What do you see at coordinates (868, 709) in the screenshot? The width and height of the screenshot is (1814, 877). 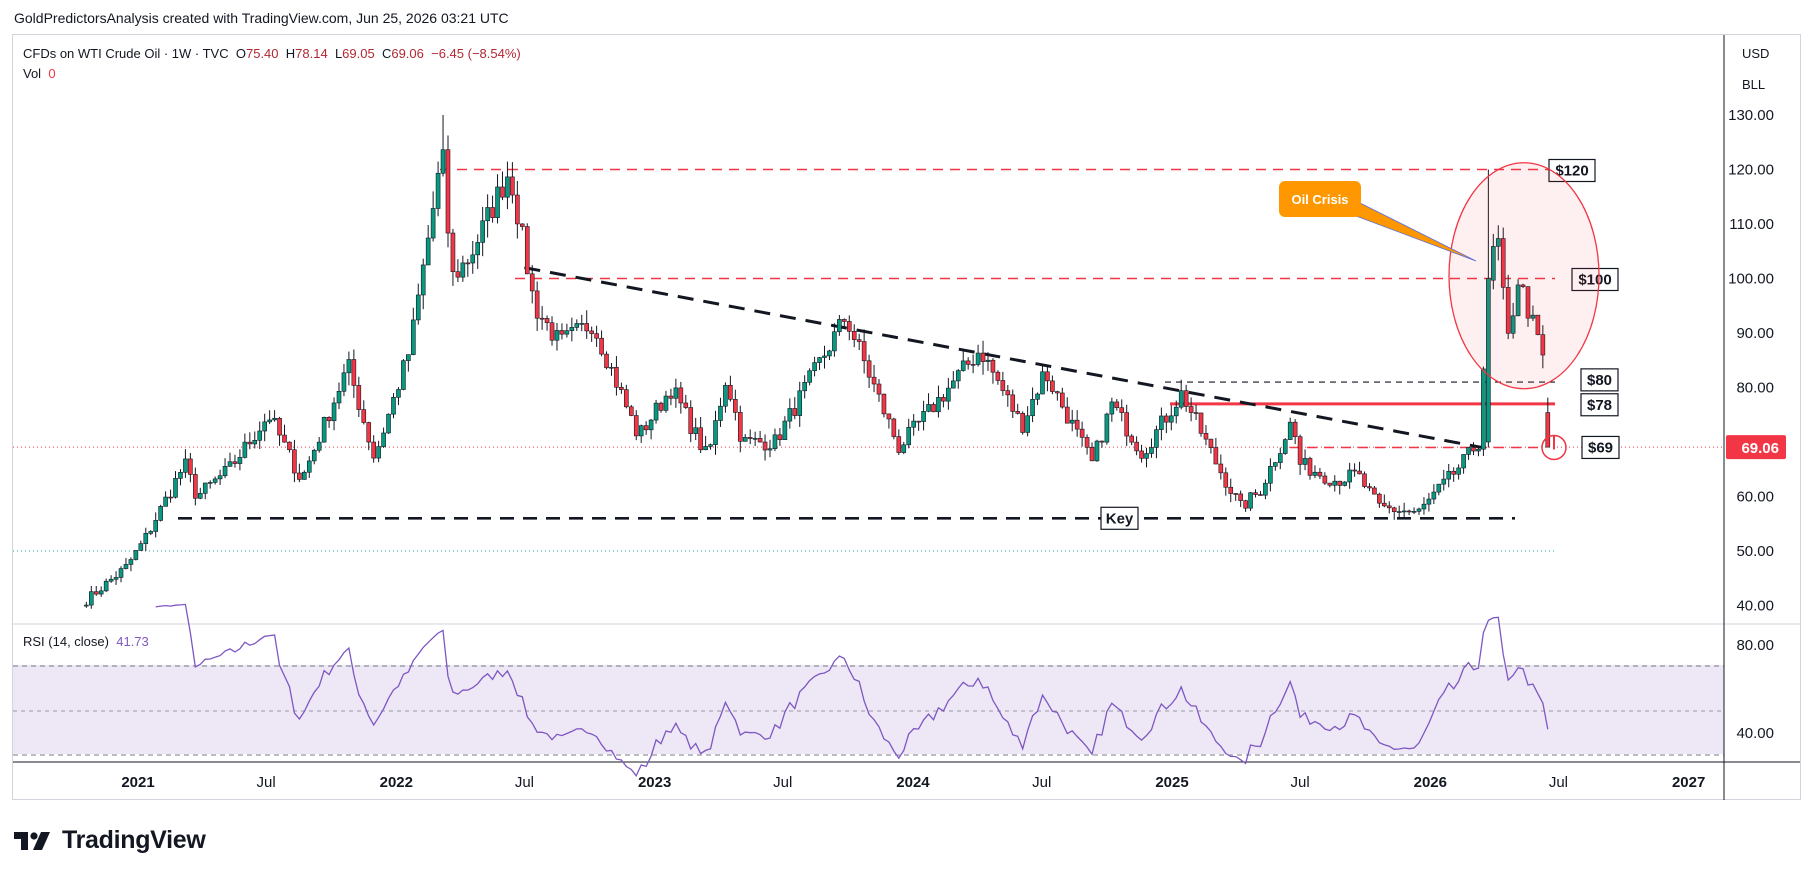 I see `rsi-band` at bounding box center [868, 709].